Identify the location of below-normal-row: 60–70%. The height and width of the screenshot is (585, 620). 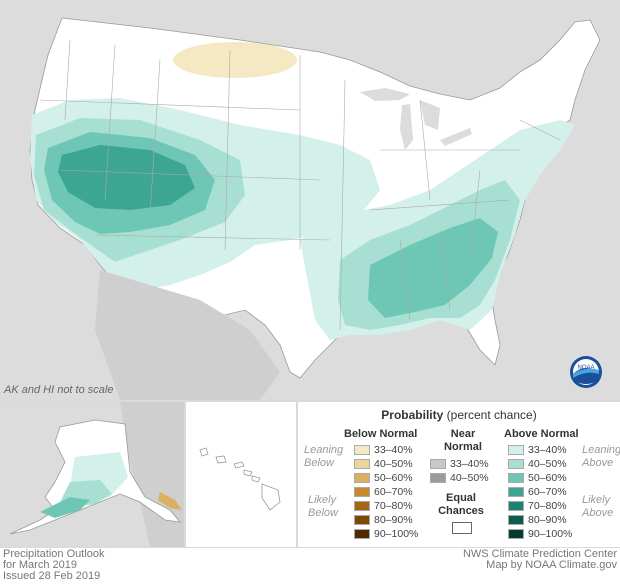
(383, 492).